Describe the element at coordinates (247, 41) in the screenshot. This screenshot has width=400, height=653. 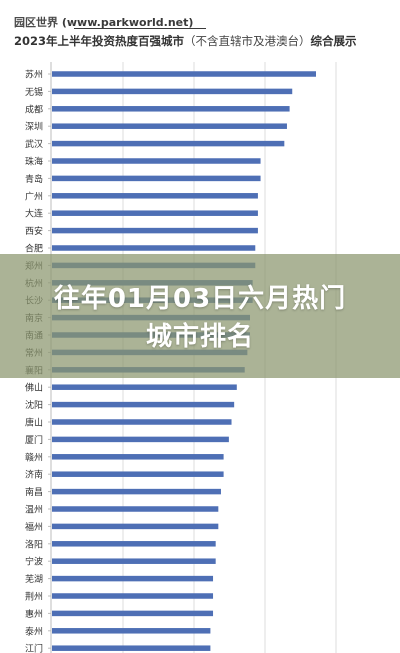
I see `title-paren: （不含直辖市及港澳台）` at that location.